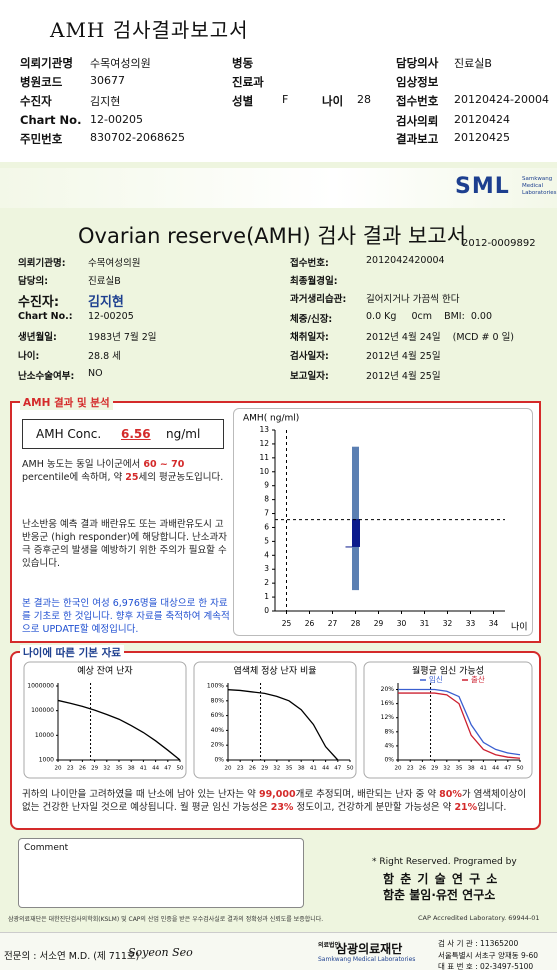 Image resolution: width=557 pixels, height=970 pixels. What do you see at coordinates (122, 337) in the screenshot?
I see `field-value: 1983년 7월 2일` at bounding box center [122, 337].